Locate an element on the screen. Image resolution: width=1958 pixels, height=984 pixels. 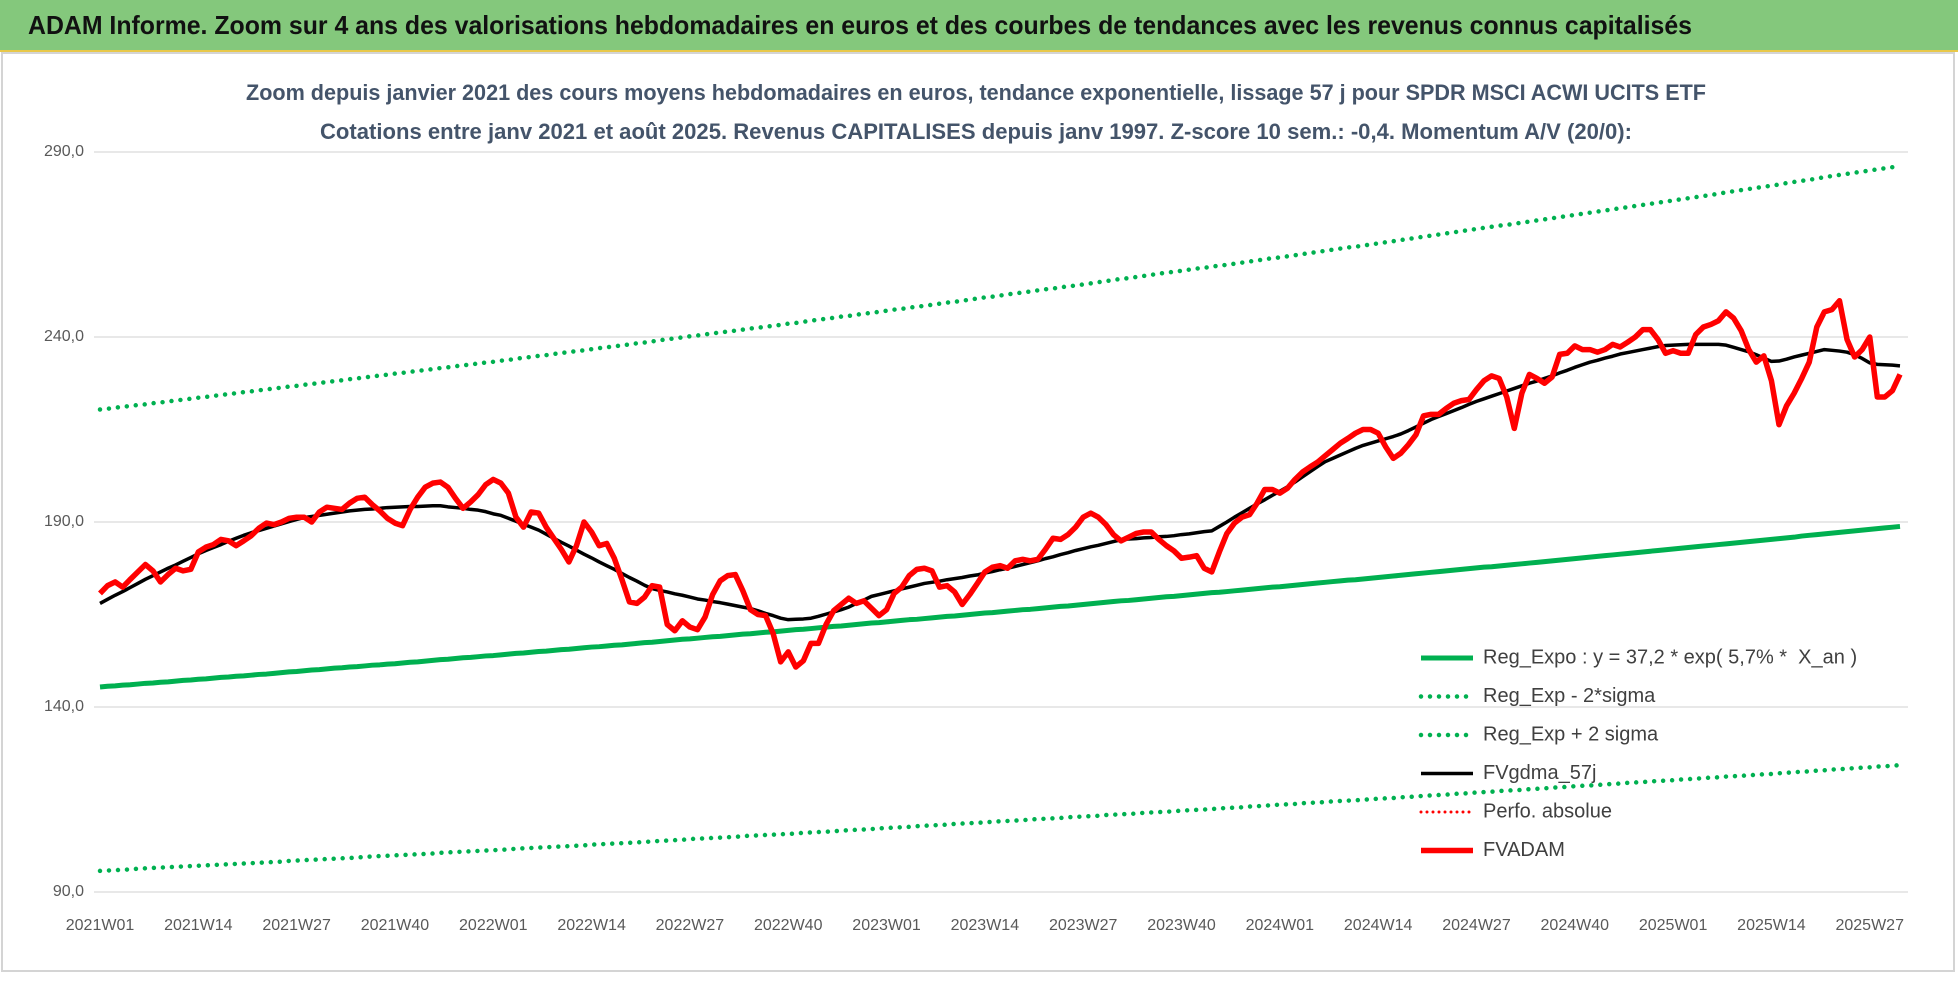
legend-label: Reg_Expo : y = 37,2 * exp( 5,7% * X_an ) is located at coordinates (1670, 657).